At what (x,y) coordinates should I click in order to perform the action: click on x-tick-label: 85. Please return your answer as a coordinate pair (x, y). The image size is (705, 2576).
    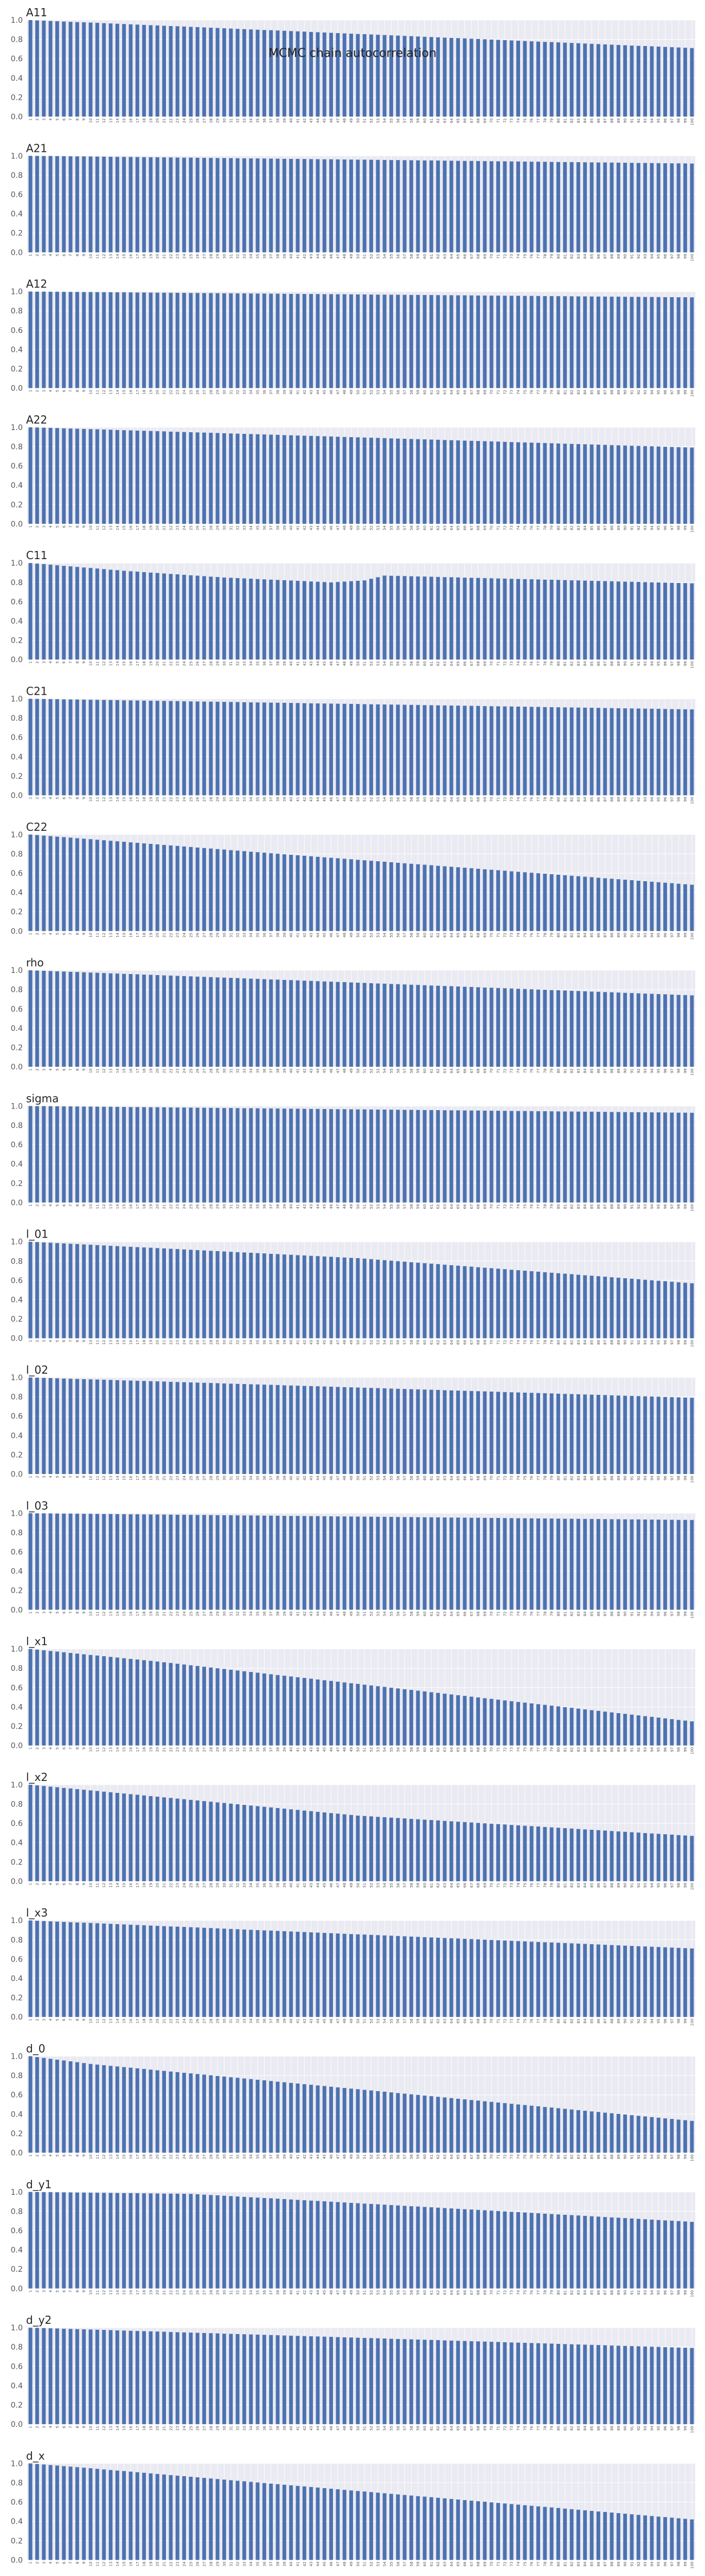
    Looking at the image, I should click on (592, 1070).